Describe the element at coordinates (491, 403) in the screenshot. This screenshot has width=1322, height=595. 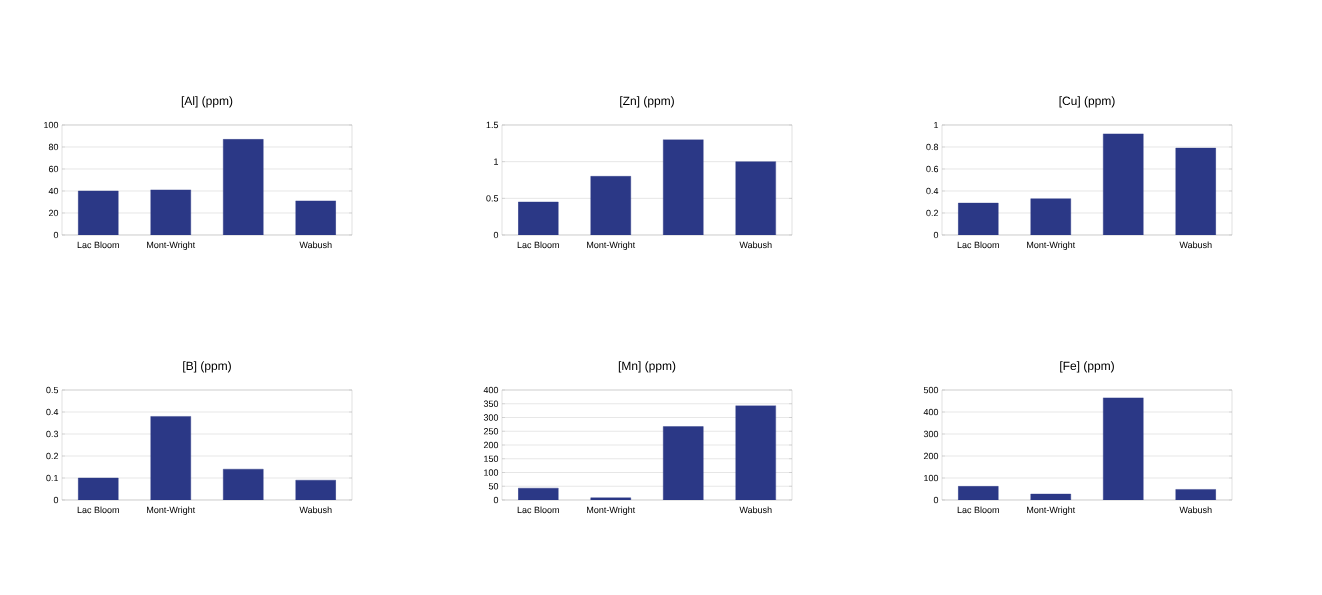
I see `y-tick-label: 350` at that location.